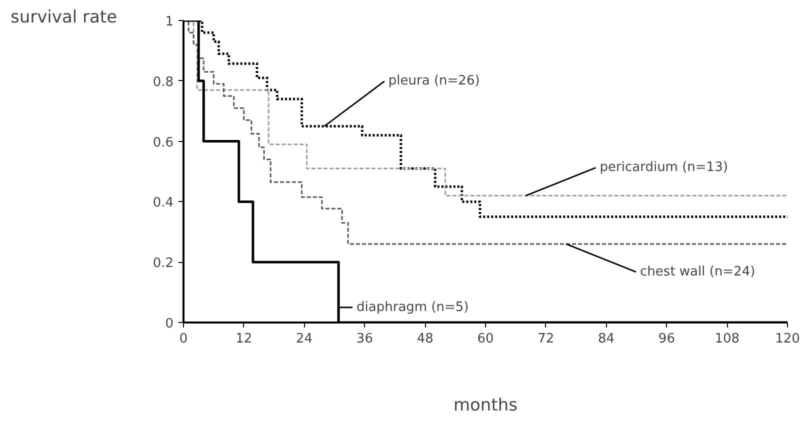 The image size is (802, 427). Describe the element at coordinates (727, 339) in the screenshot. I see `x-tick-label: 108` at that location.